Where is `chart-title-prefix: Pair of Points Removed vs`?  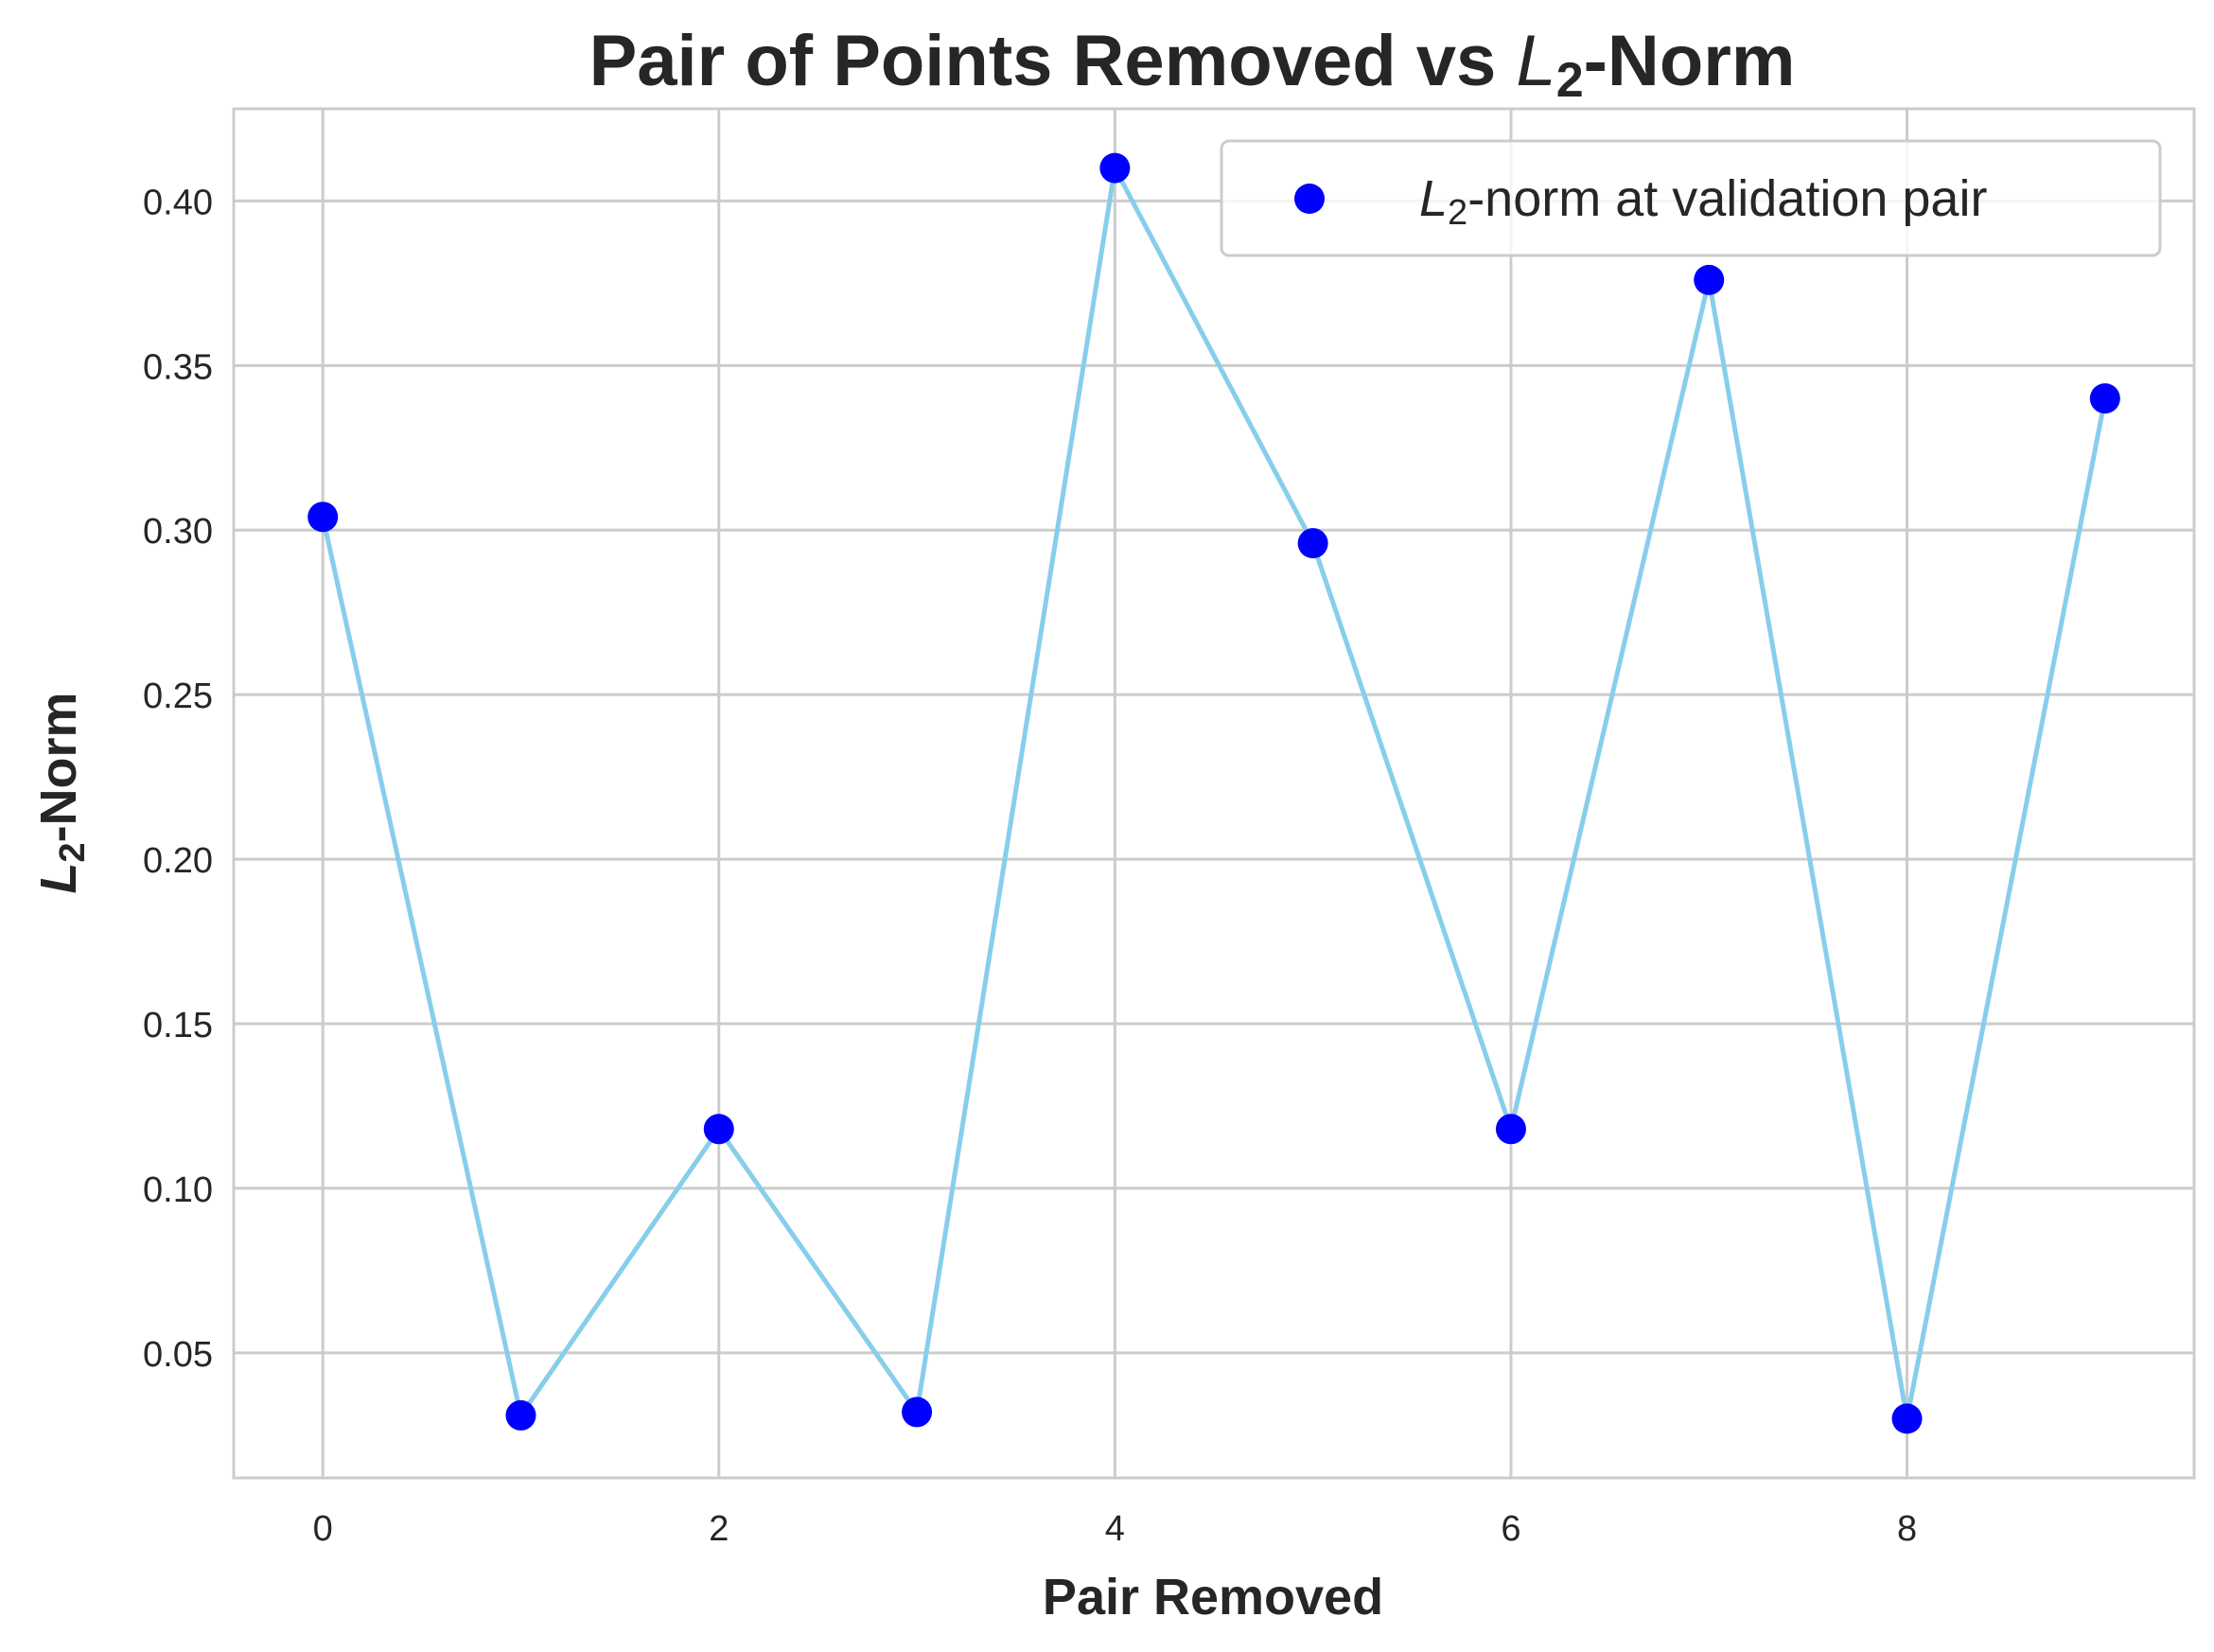 chart-title-prefix: Pair of Points Removed vs is located at coordinates (1053, 61).